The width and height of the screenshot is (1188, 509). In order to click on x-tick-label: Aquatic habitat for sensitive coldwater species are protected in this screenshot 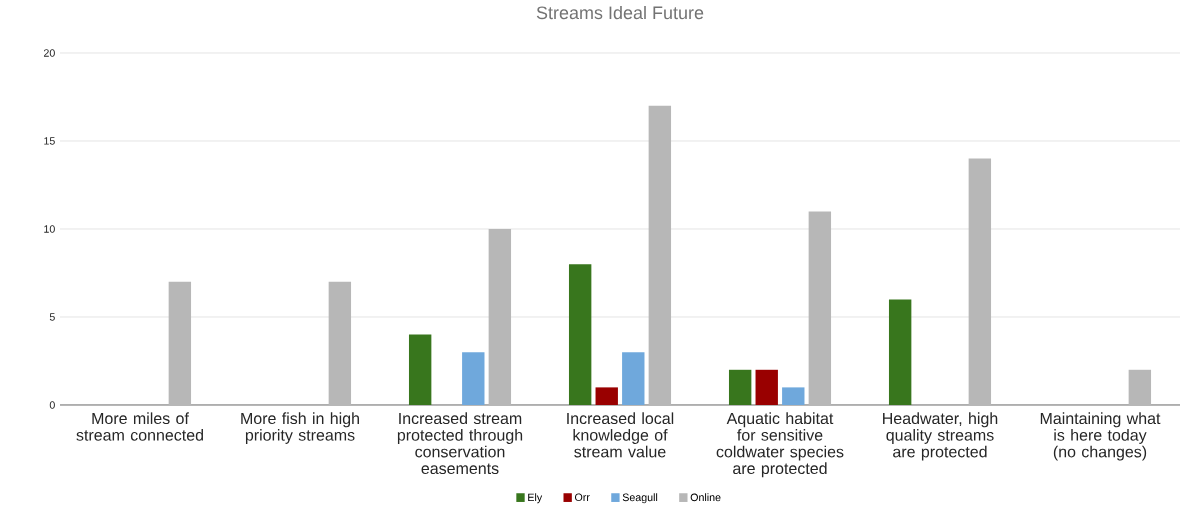, I will do `click(780, 445)`.